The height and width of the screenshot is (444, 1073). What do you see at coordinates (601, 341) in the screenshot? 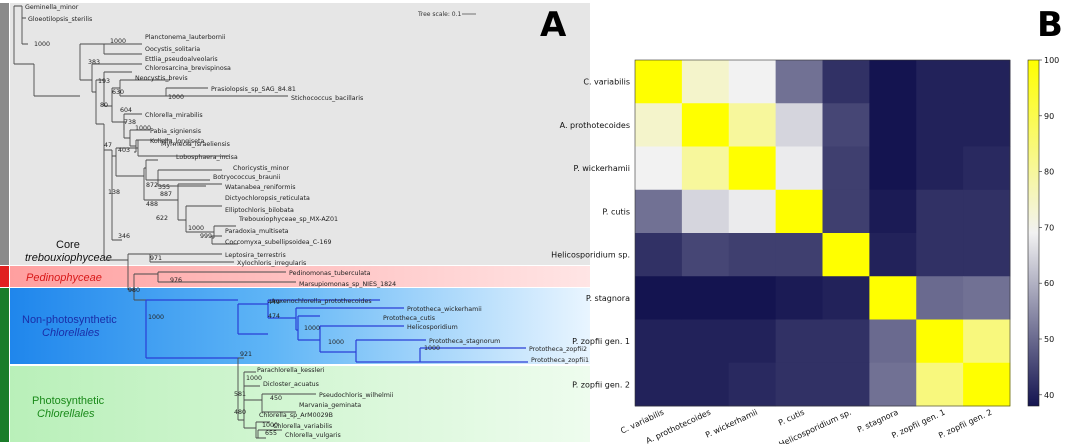
I see `heatmap-row-label: P. zopfii gen. 1` at bounding box center [601, 341].